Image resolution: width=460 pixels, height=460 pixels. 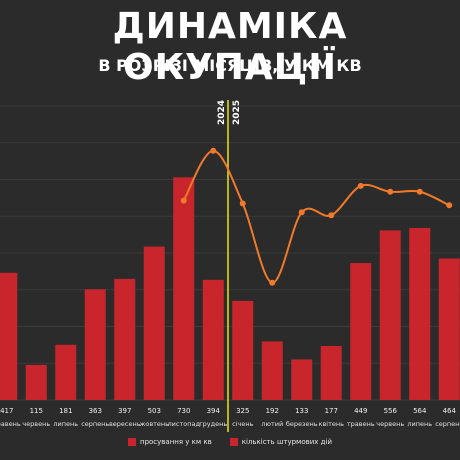 What do you see at coordinates (6, 411) in the screenshot?
I see `bar-value-label: 417` at bounding box center [6, 411].